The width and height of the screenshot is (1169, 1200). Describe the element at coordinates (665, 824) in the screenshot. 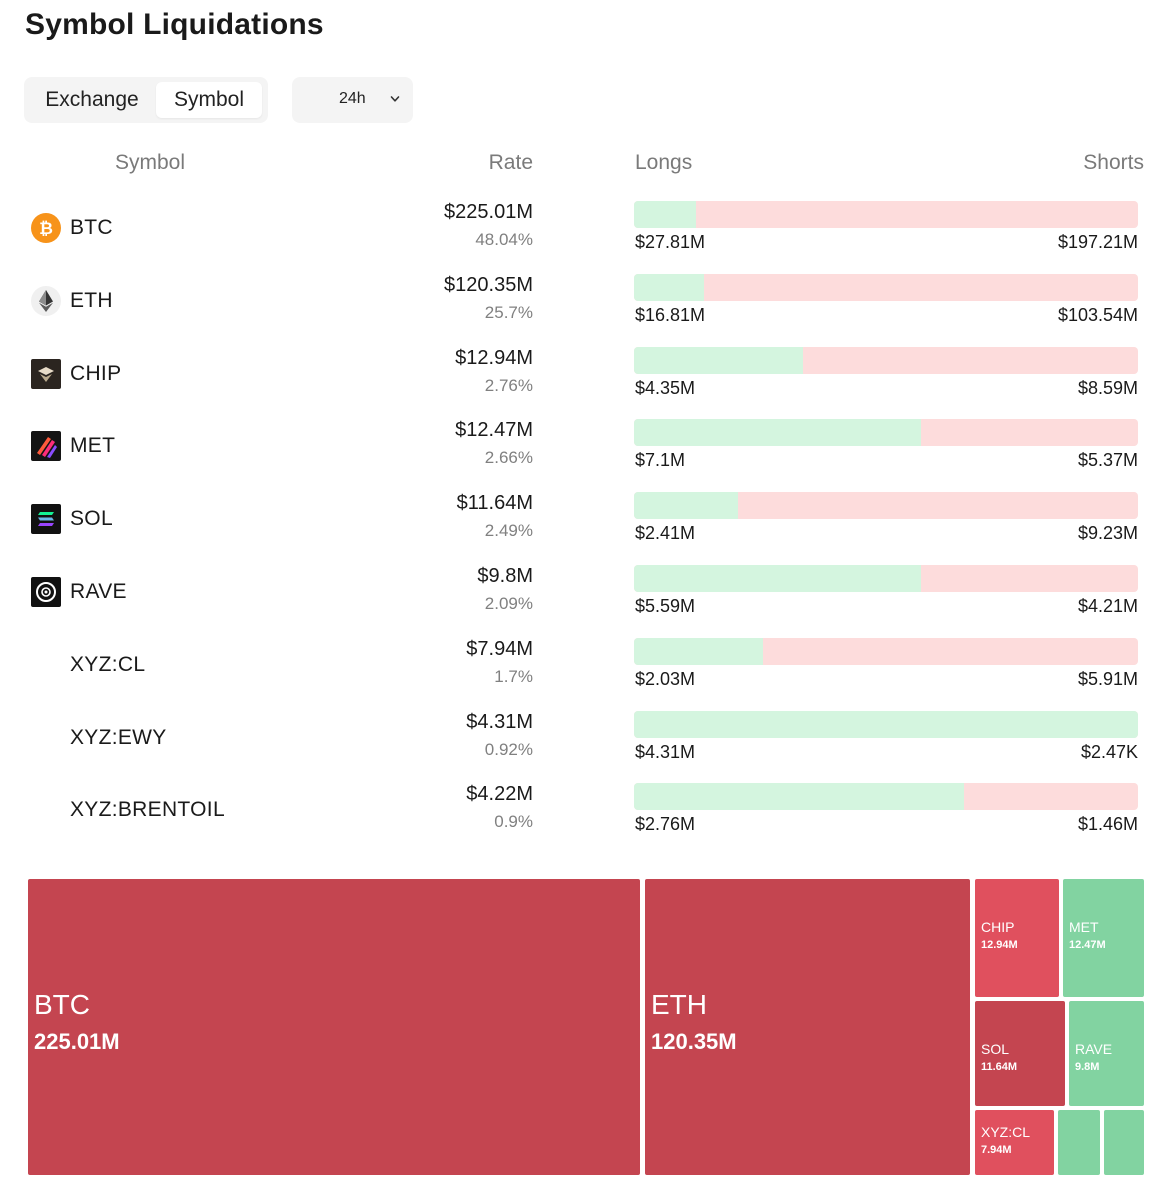

I see `longs-value: $2.76M` at that location.